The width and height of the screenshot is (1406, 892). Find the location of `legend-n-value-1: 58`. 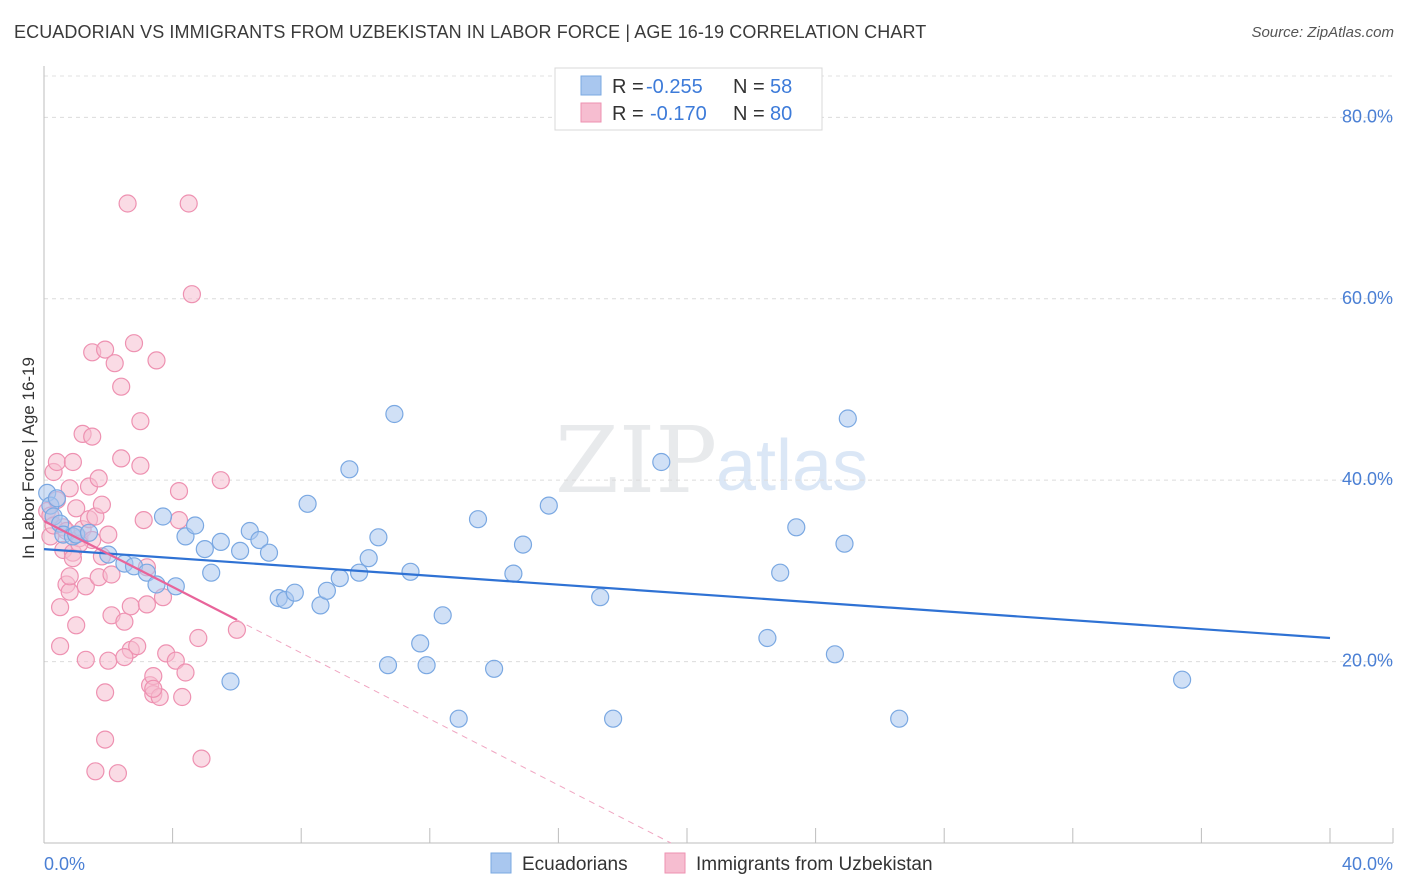

legend-n-value-1: 58 is located at coordinates (781, 87).